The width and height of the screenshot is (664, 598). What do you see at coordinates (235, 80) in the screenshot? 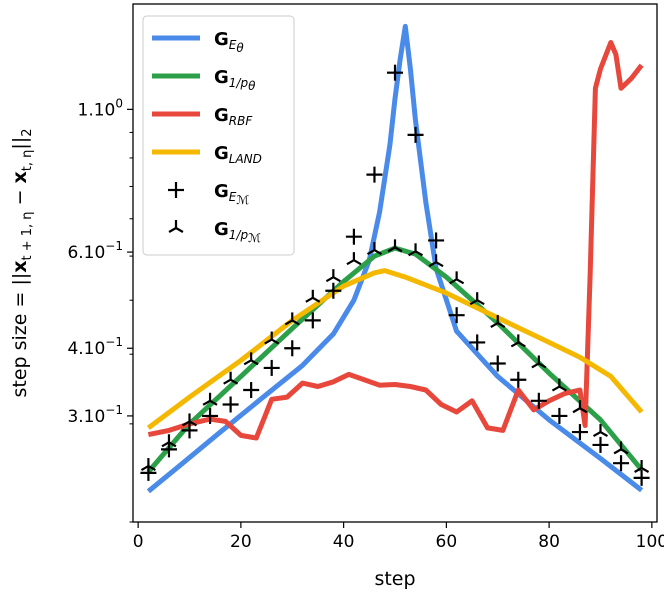
I see `legend-entry-1-label: G1/pθ` at bounding box center [235, 80].